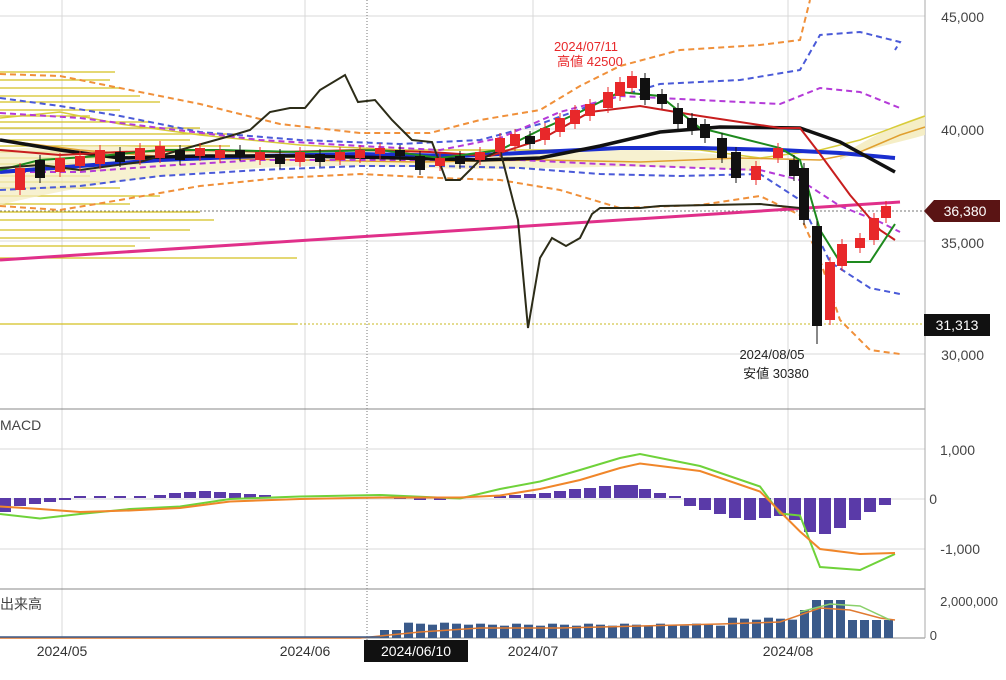 Image resolution: width=1006 pixels, height=680 pixels. What do you see at coordinates (965, 211) in the screenshot?
I see `current-price-label: 36,380` at bounding box center [965, 211].